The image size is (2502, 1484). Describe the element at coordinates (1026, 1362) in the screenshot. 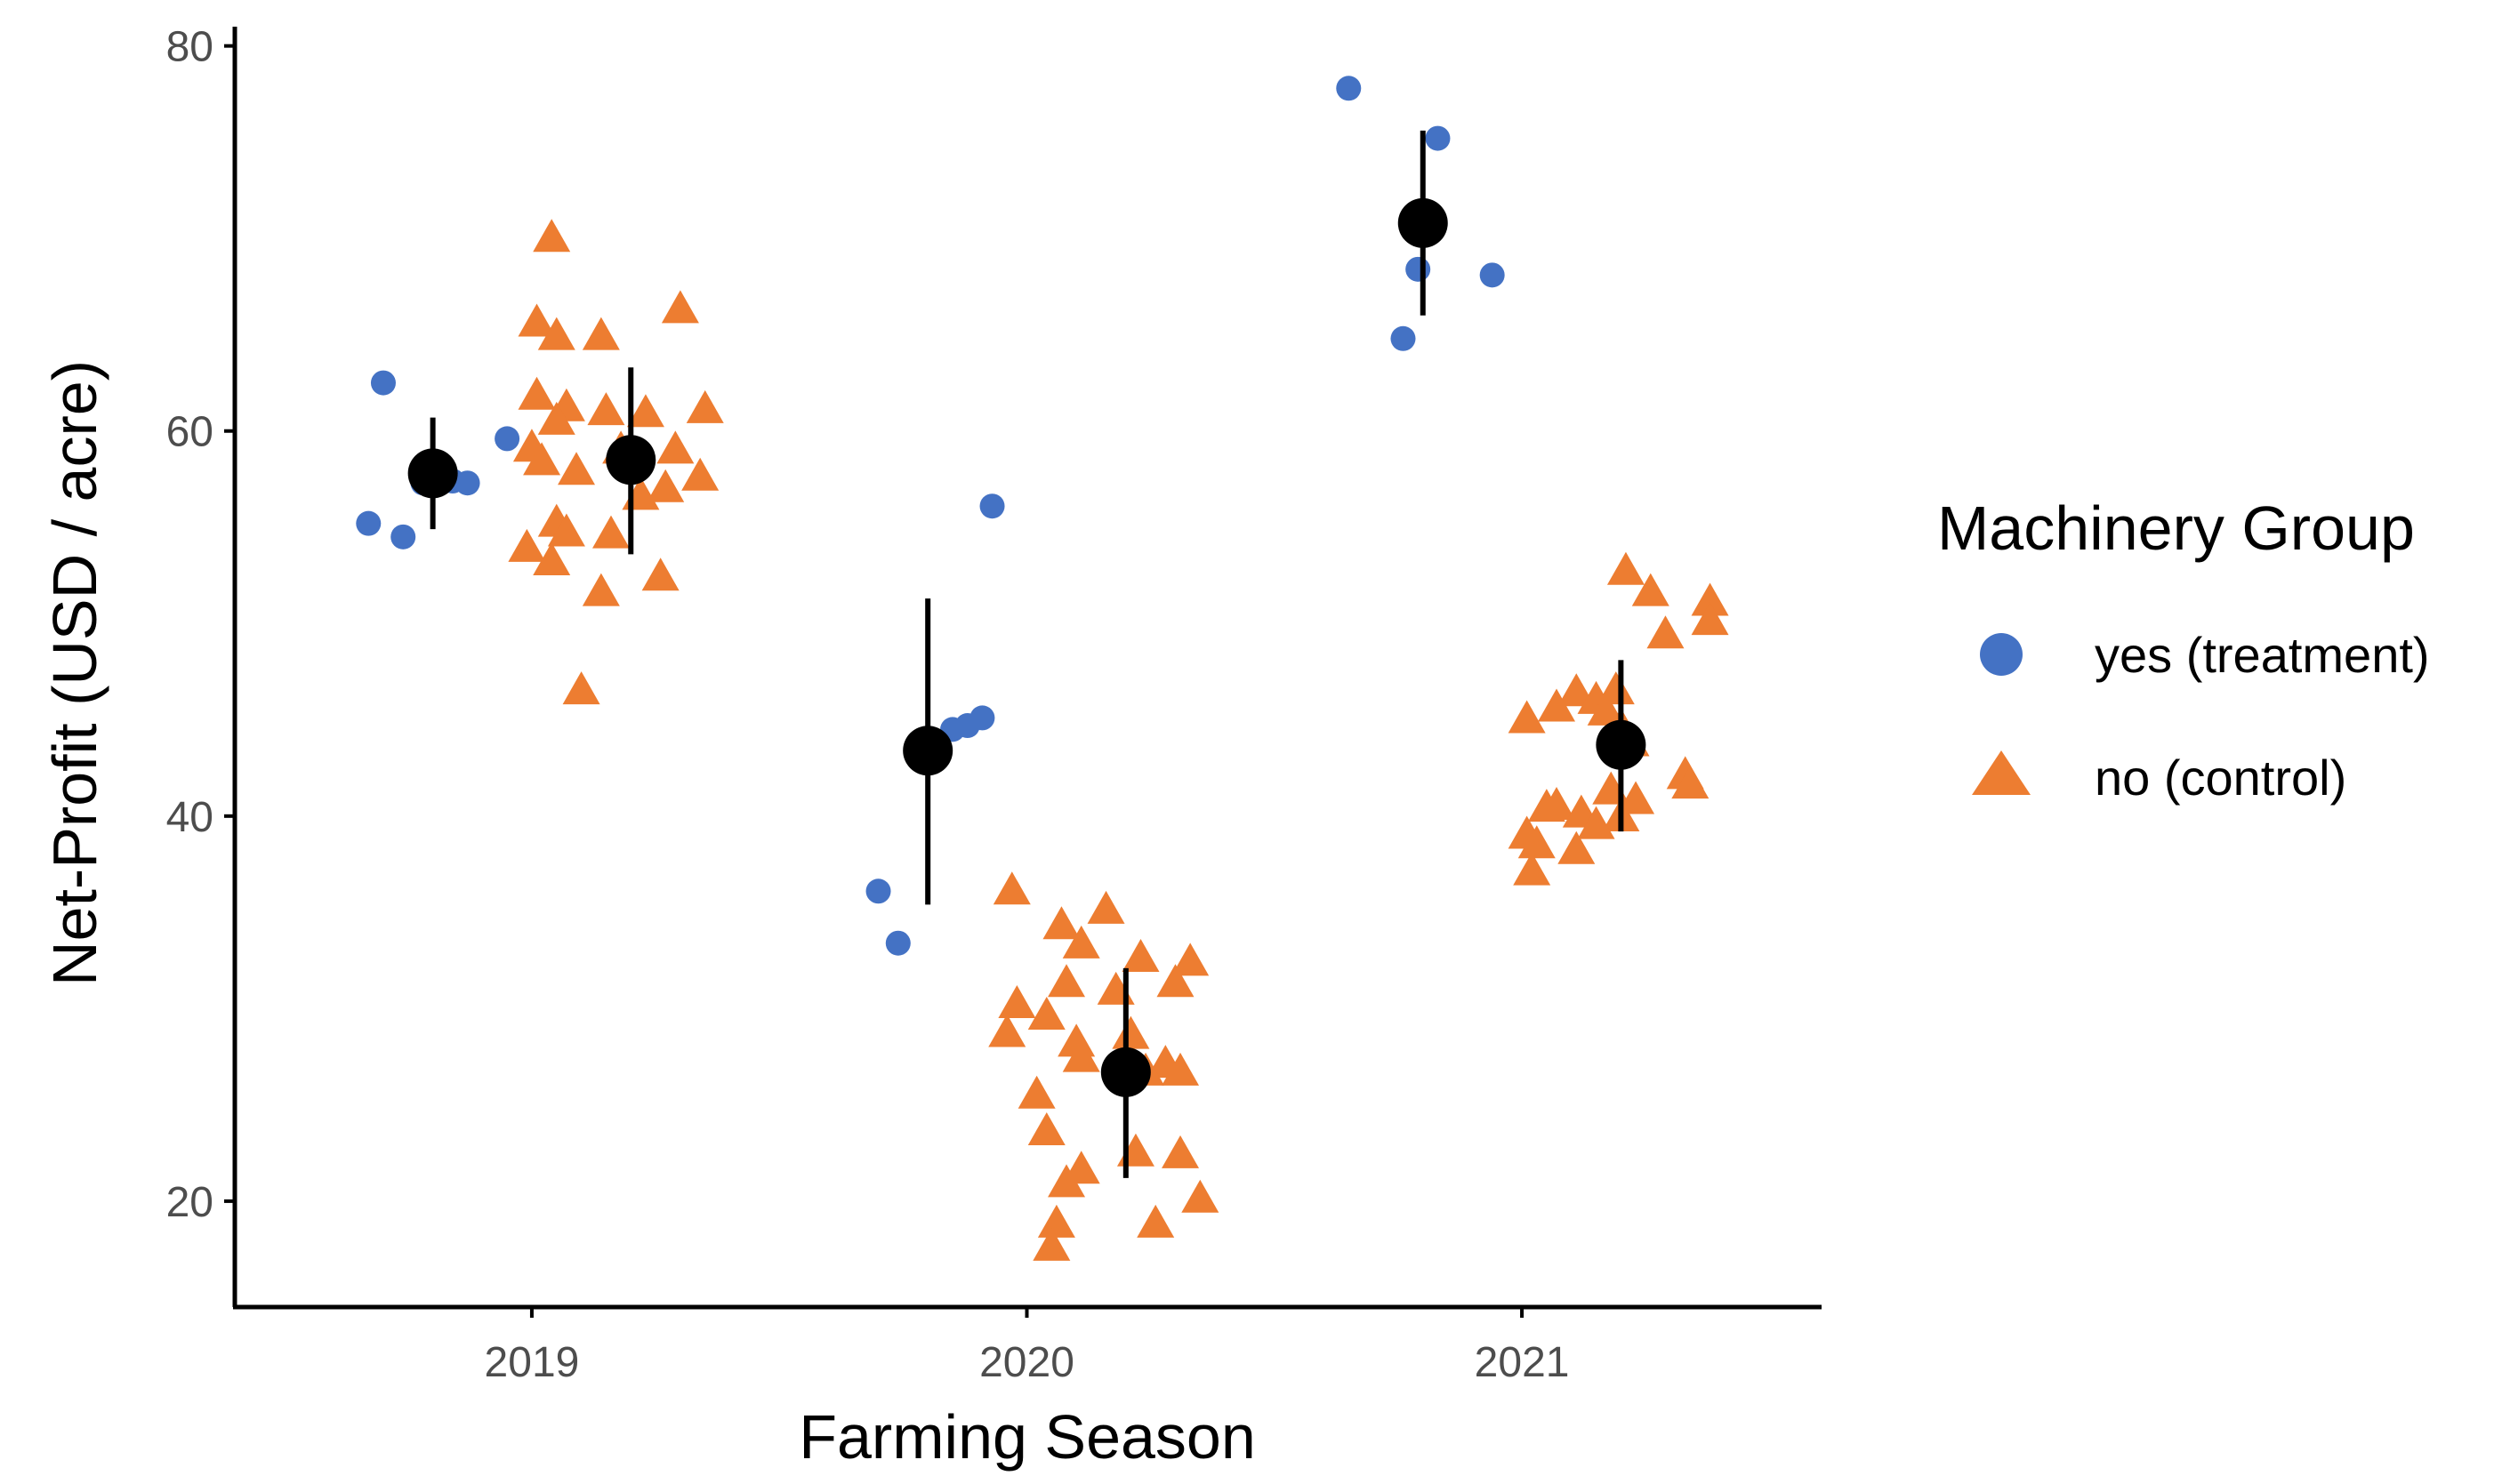

I see `x-tick-label: 2020` at that location.